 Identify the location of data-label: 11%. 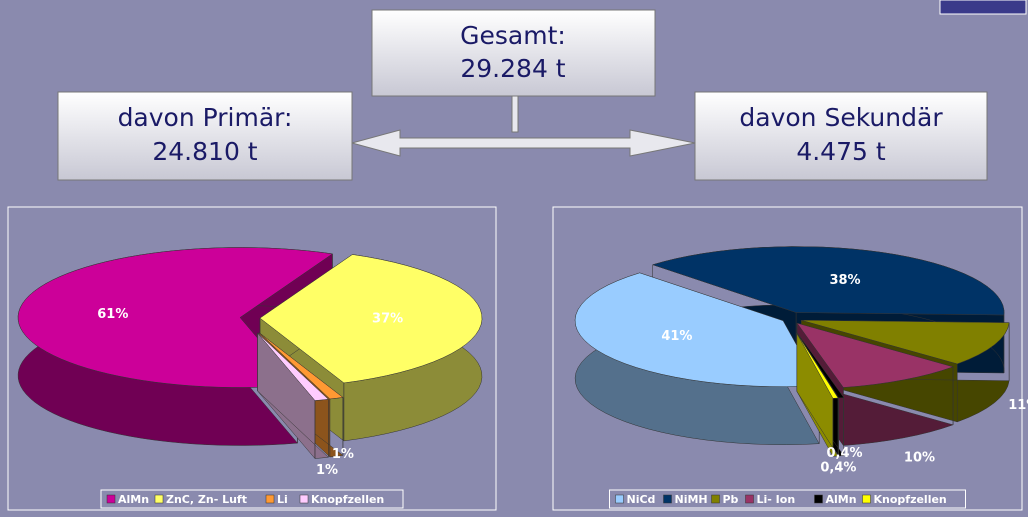
(1018, 405).